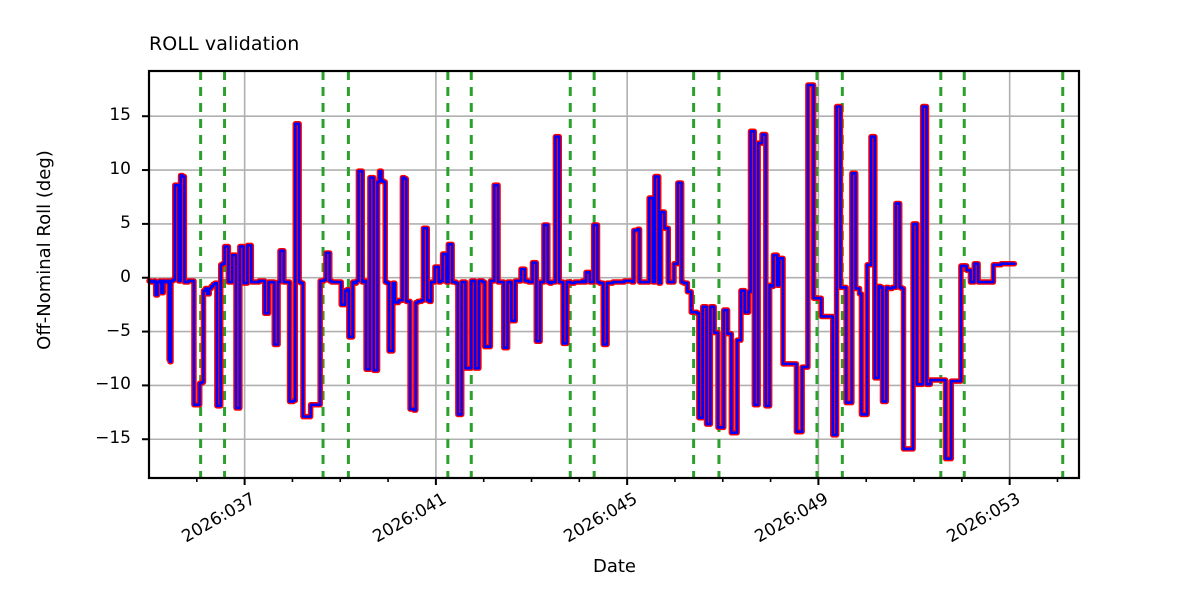 Image resolution: width=1200 pixels, height=600 pixels. What do you see at coordinates (120, 115) in the screenshot?
I see `y-tick-label: 15` at bounding box center [120, 115].